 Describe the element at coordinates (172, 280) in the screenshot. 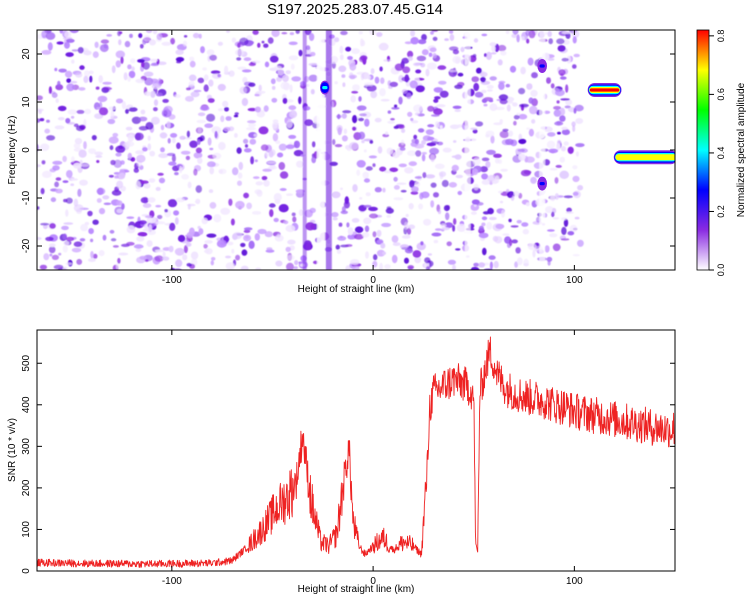

I see `spectrogram-x-tick-label: -100` at that location.